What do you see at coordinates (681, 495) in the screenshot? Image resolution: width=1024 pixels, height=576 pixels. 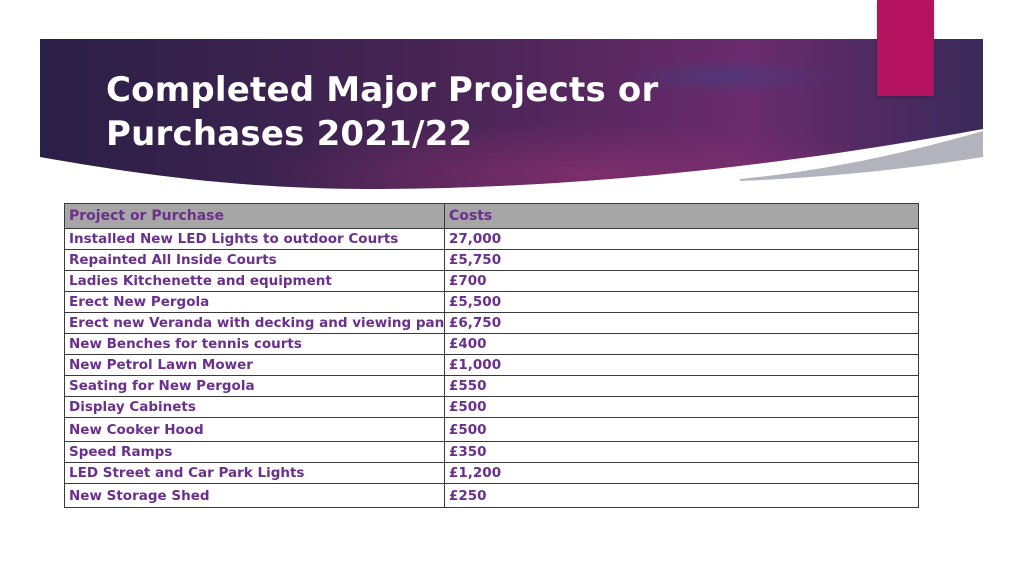 I see `row-cost: £250` at bounding box center [681, 495].